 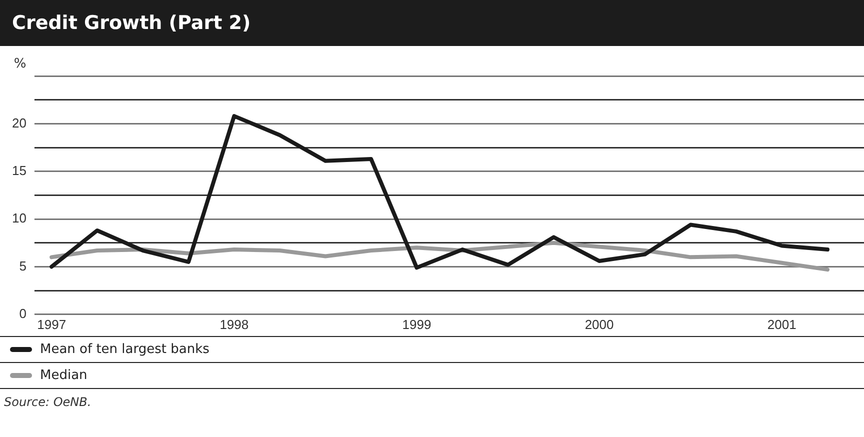 I want to click on x-tick-label: 1998, so click(x=234, y=324).